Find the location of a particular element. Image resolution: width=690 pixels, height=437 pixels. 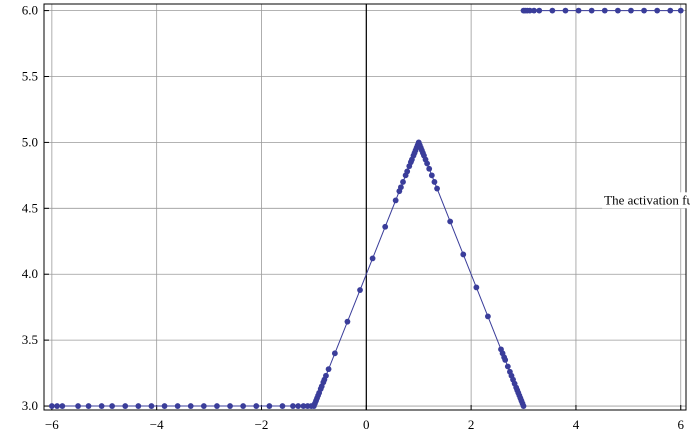

x-tick-label-6: 6 is located at coordinates (681, 424).